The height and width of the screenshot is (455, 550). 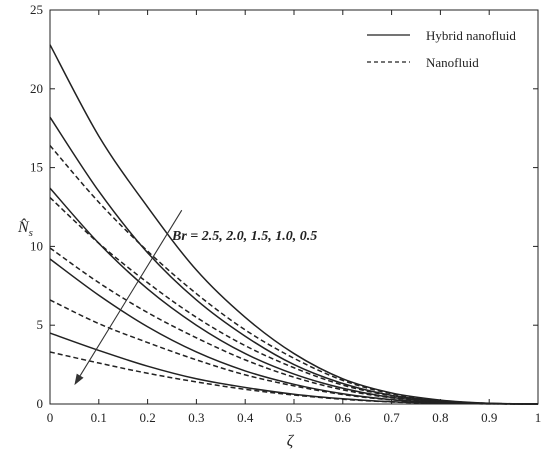 What do you see at coordinates (245, 417) in the screenshot?
I see `x-tick-label: 0.4` at bounding box center [245, 417].